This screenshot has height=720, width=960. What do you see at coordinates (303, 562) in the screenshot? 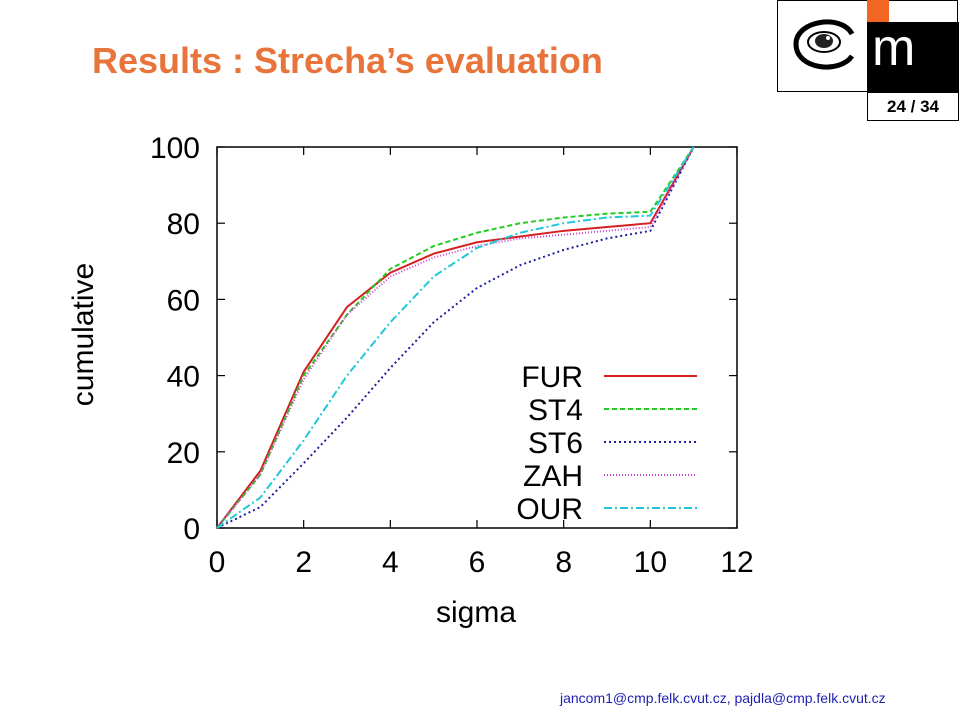
I see `x-tick-label: 2` at bounding box center [303, 562].